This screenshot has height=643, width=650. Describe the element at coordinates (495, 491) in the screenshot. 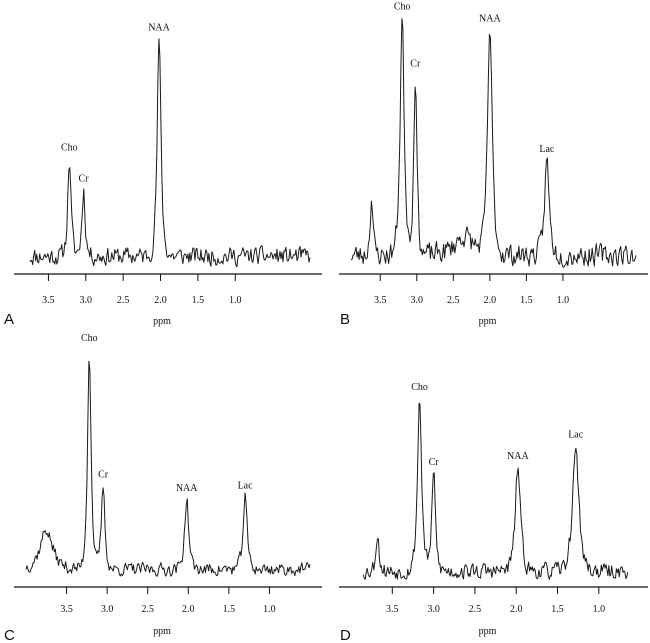

I see `spectrum-line-d` at that location.